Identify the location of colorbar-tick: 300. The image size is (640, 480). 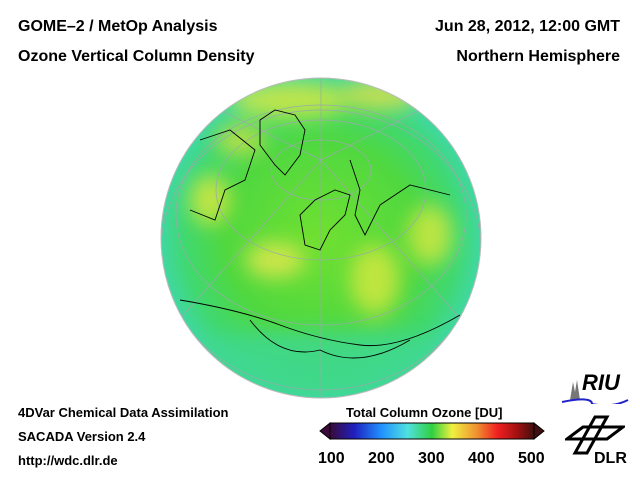
(431, 458).